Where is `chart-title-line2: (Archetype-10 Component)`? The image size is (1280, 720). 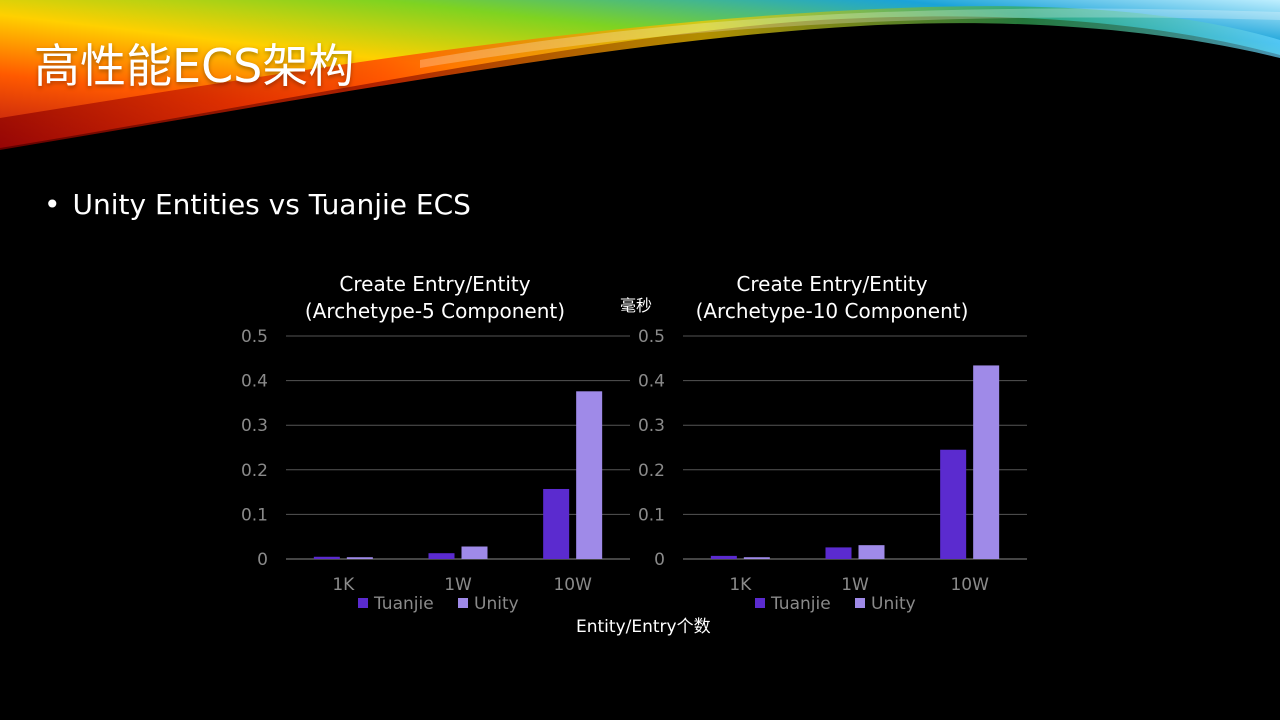 chart-title-line2: (Archetype-10 Component) is located at coordinates (832, 311).